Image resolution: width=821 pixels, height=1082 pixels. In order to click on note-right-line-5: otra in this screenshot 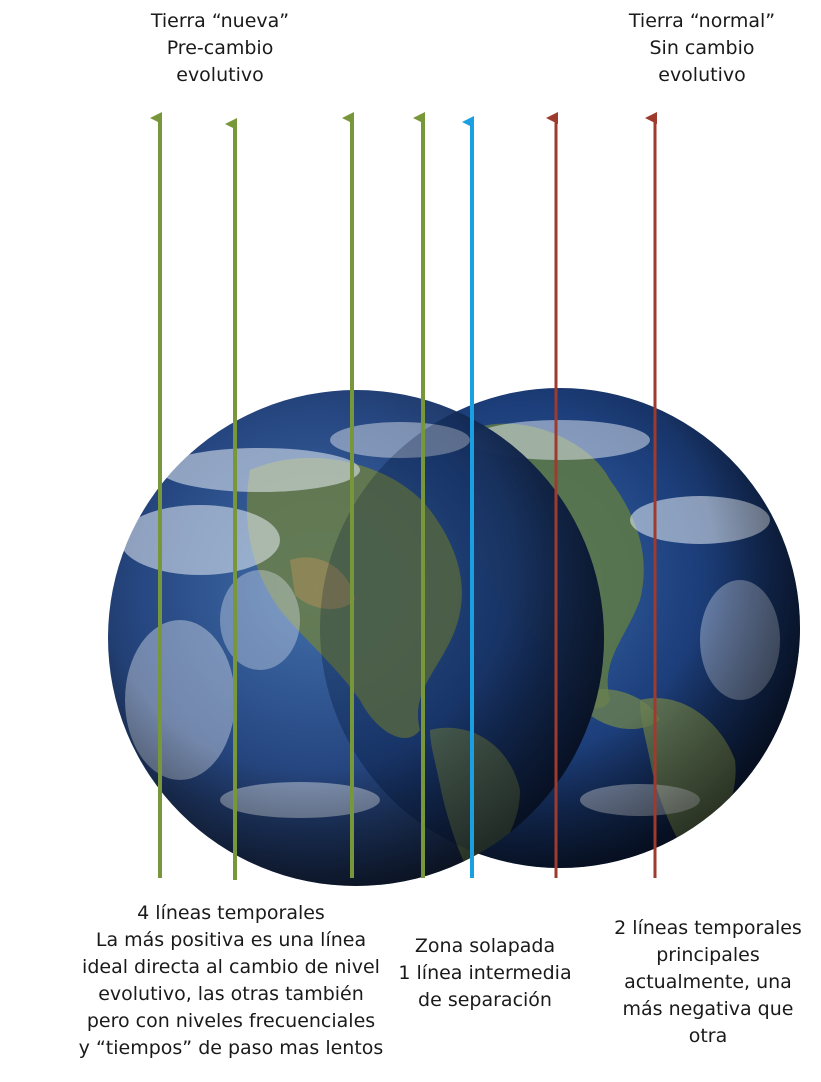, I will do `click(708, 1036)`.